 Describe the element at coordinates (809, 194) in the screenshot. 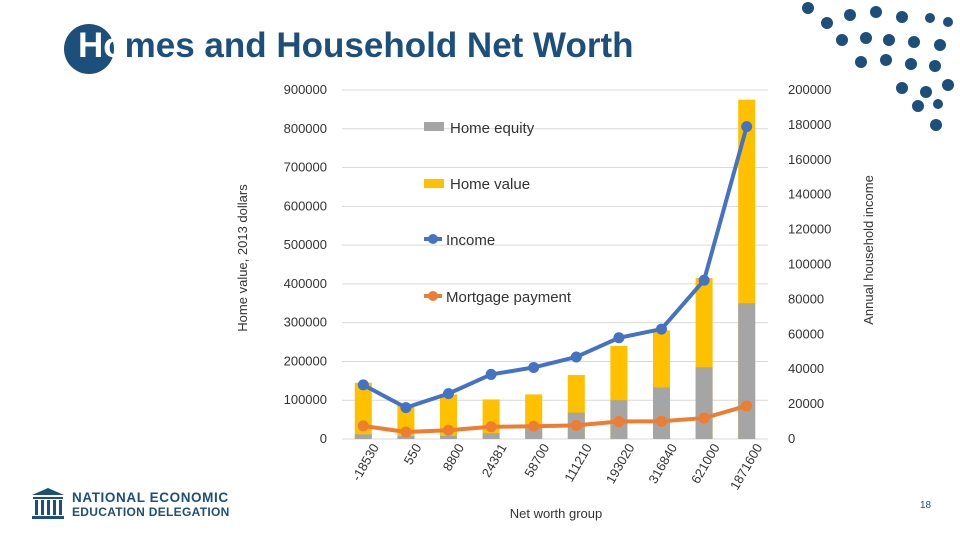

I see `y2-tick-label: 140000` at that location.